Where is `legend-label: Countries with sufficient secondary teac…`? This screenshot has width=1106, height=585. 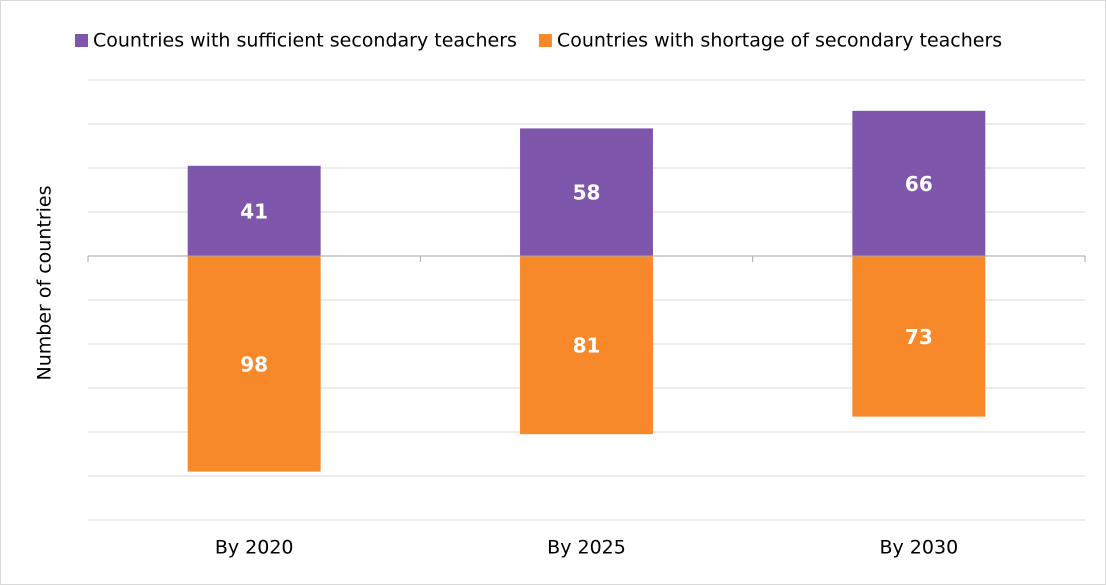 legend-label: Countries with sufficient secondary teac… is located at coordinates (305, 41).